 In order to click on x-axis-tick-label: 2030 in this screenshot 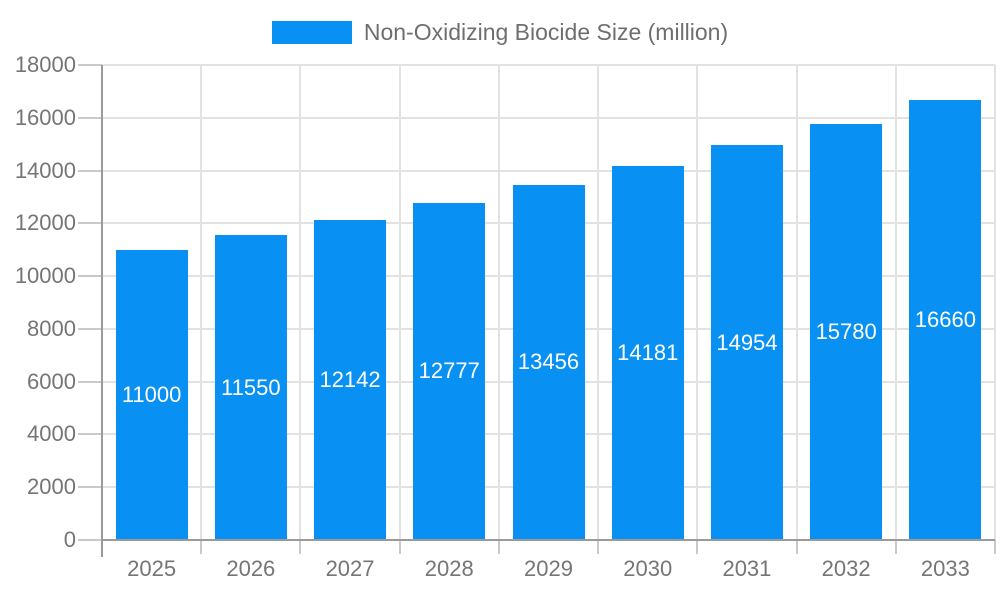, I will do `click(648, 568)`.